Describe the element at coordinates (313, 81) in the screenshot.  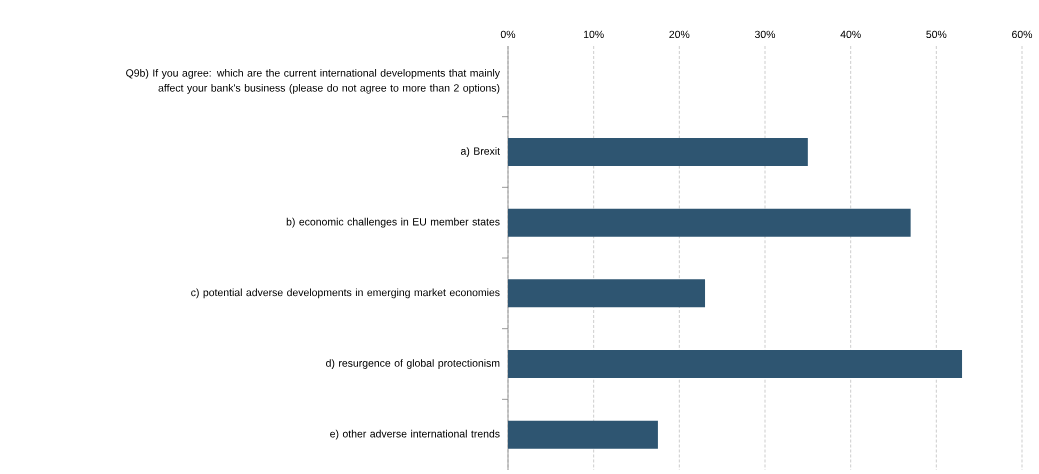
I see `y-tick-label: Q9b) If you agree: which are the current international developments that mainly affect your bank's business (please do not agree to more than 2 options)` at that location.